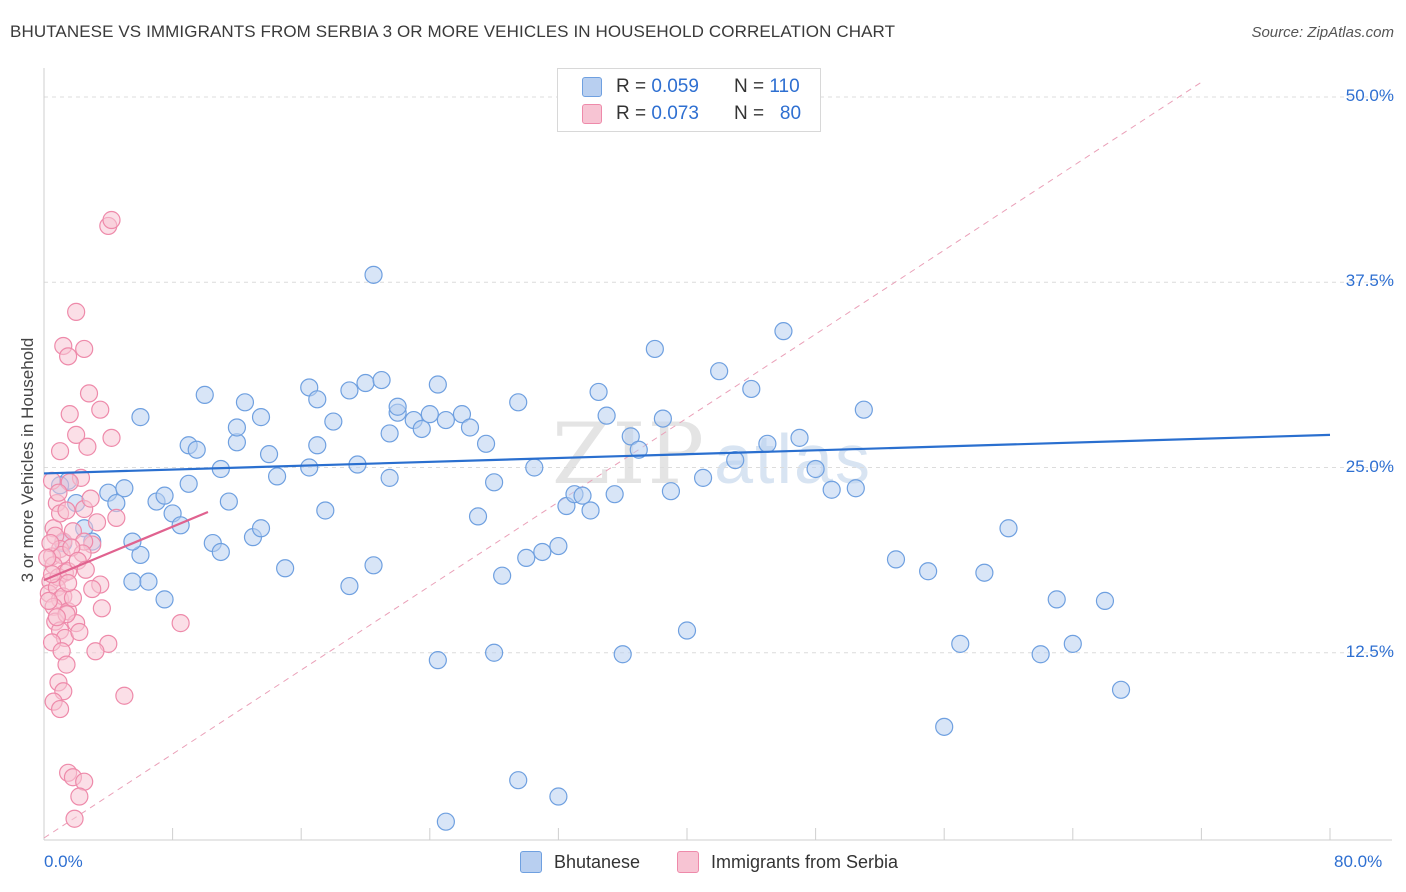  What do you see at coordinates (1369, 95) in the screenshot?
I see `y-tick-50: 50.0%` at bounding box center [1369, 95].